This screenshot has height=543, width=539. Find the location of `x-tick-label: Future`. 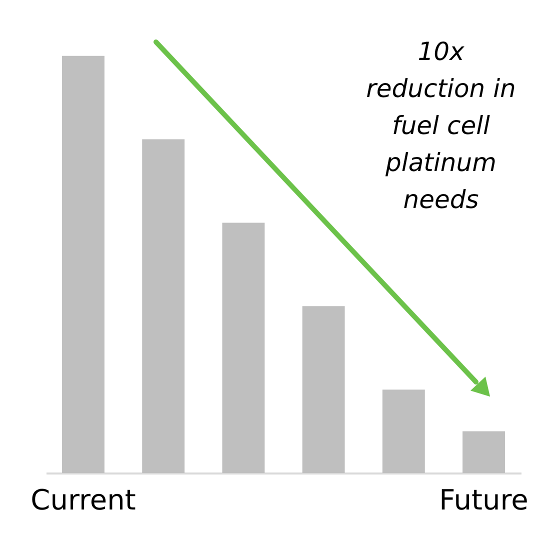

x-tick-label: Future is located at coordinates (483, 500).